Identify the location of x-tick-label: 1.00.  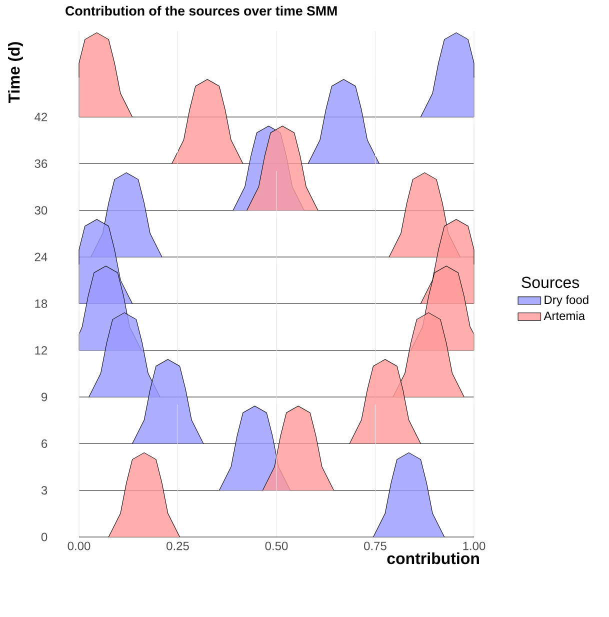
(474, 546).